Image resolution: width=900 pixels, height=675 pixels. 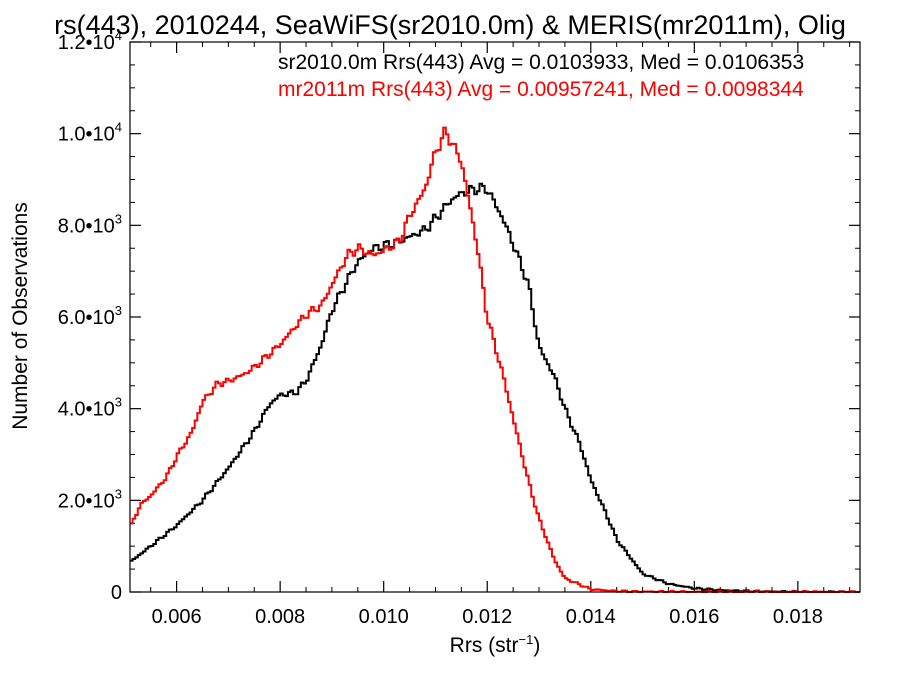 I want to click on y-tick-label: 1.0•104, so click(x=90, y=133).